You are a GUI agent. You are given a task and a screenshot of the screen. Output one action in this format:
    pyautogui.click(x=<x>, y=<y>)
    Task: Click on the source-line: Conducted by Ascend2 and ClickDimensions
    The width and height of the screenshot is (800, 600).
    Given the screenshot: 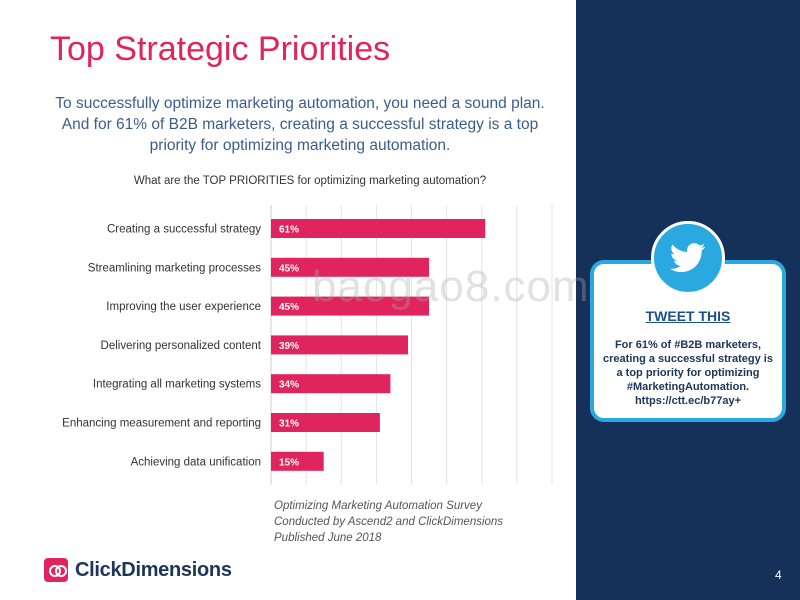 What is the action you would take?
    pyautogui.click(x=389, y=522)
    